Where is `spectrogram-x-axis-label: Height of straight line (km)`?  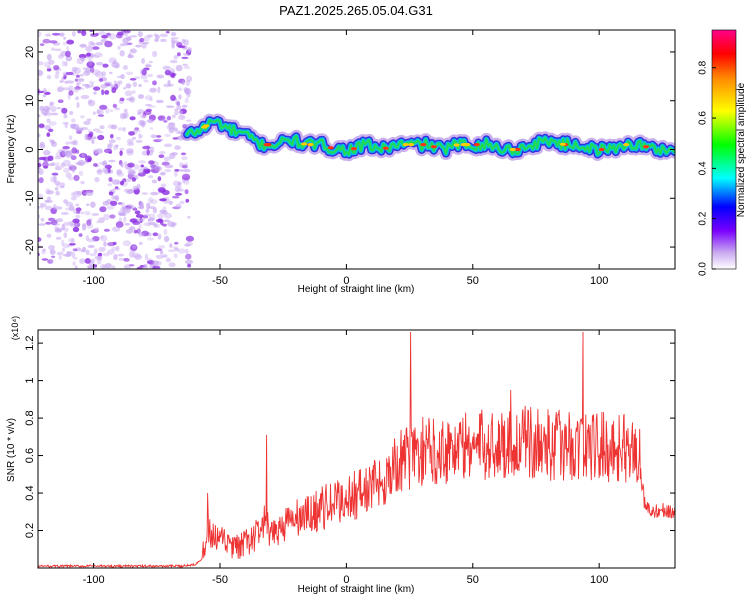
spectrogram-x-axis-label: Height of straight line (km) is located at coordinates (356, 289).